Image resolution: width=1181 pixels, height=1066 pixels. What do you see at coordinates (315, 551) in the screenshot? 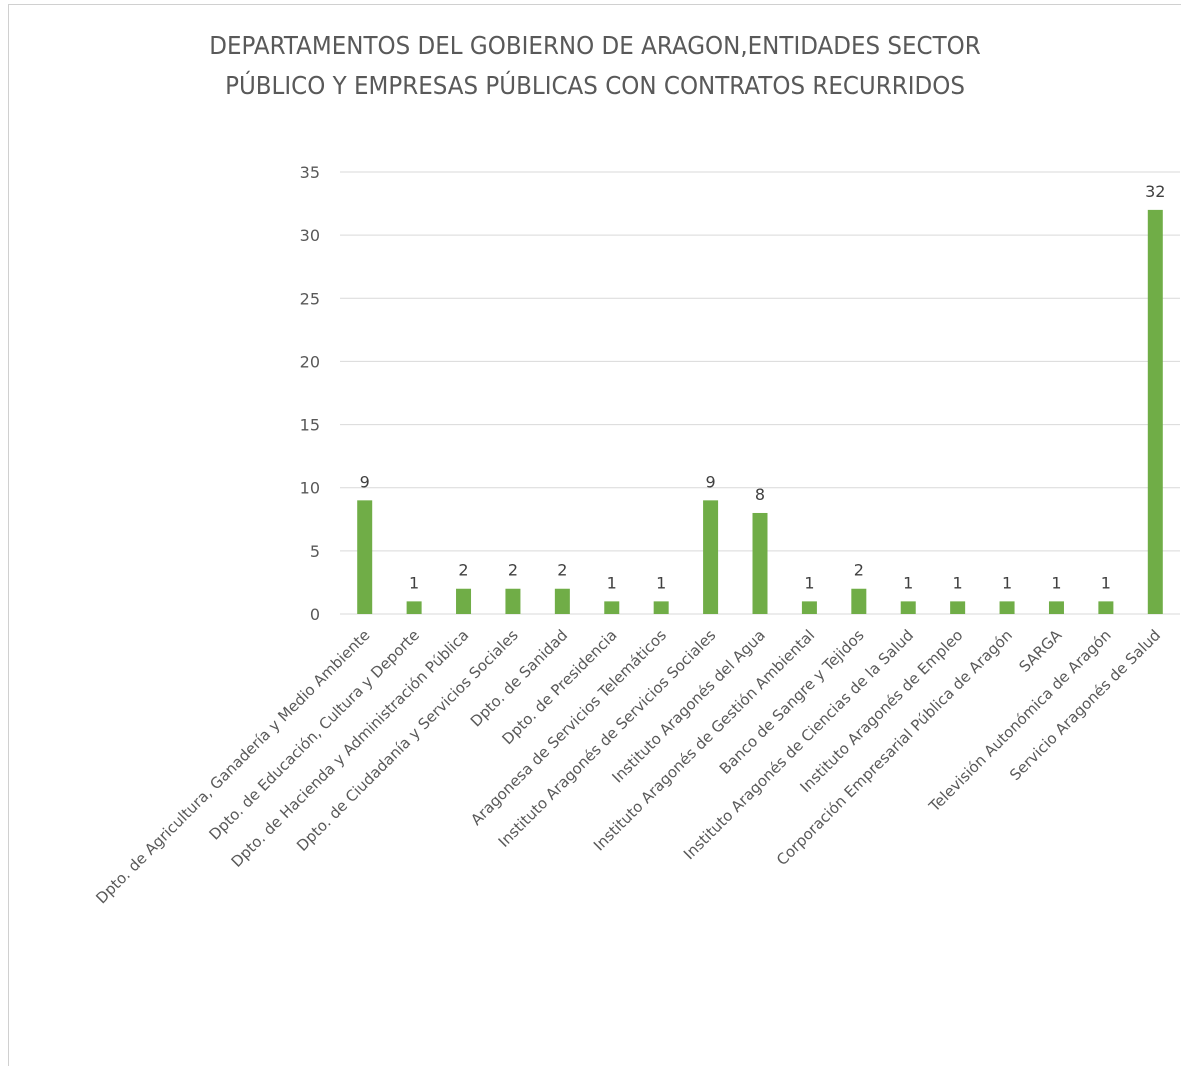
I see `y-tick-label: 5` at bounding box center [315, 551].